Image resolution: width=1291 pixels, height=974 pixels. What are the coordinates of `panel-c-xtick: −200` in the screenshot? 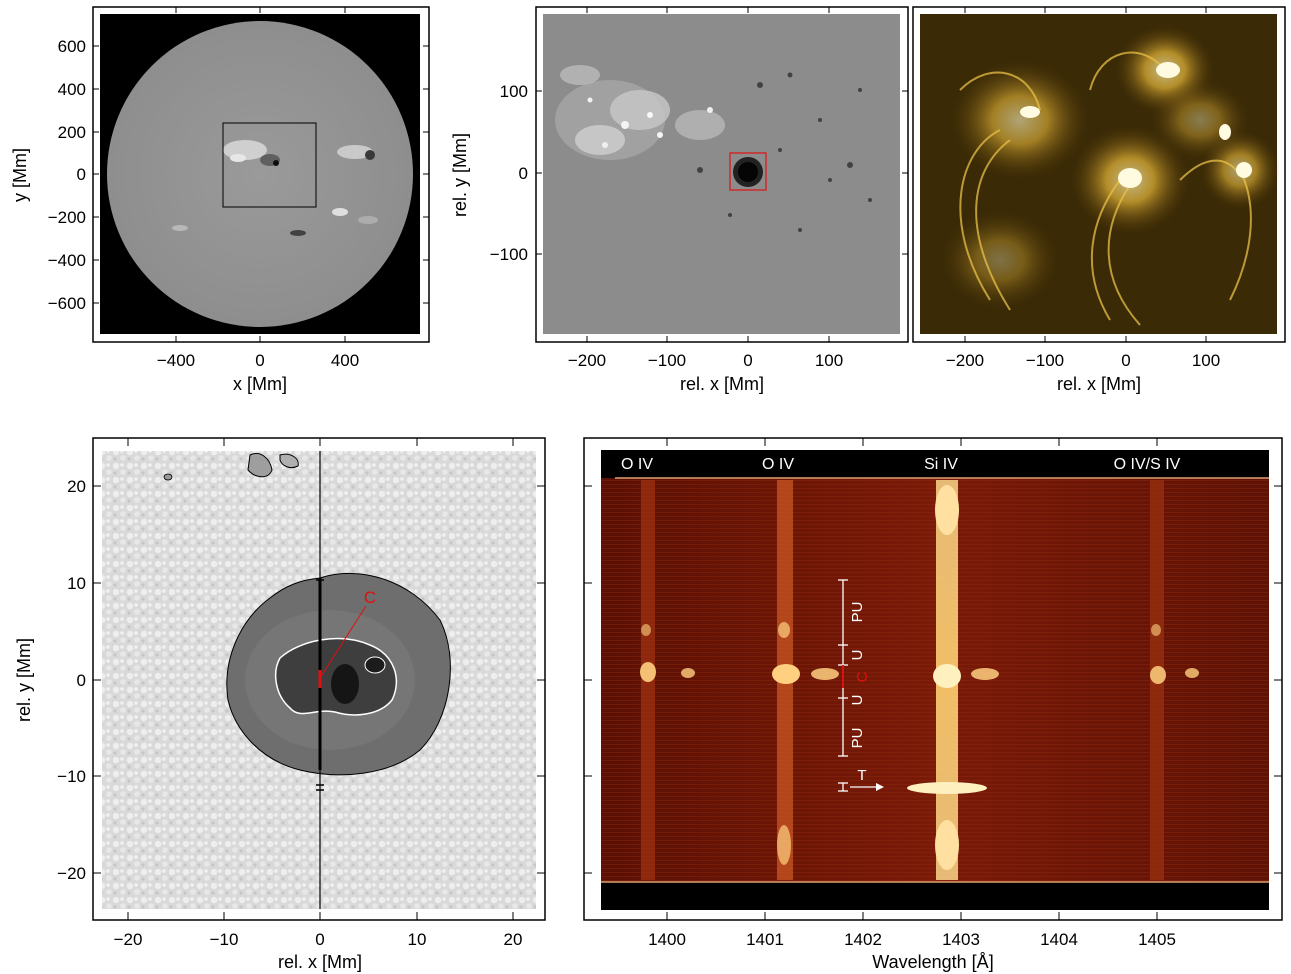 It's located at (965, 360).